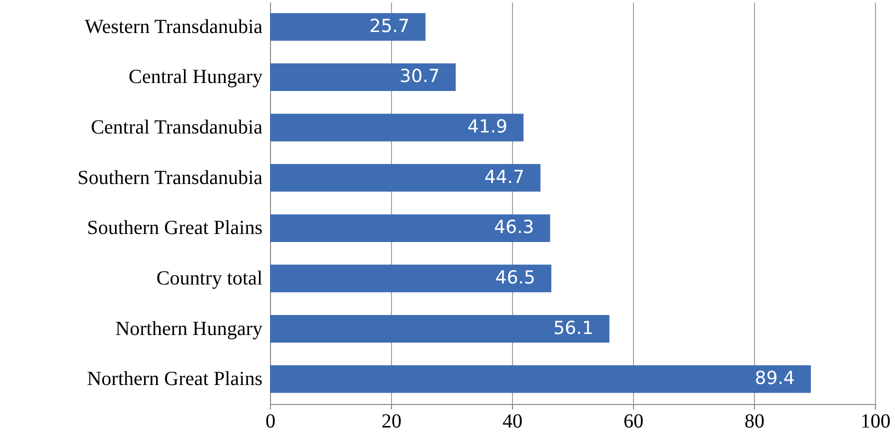  I want to click on data-label: 56.1, so click(573, 328).